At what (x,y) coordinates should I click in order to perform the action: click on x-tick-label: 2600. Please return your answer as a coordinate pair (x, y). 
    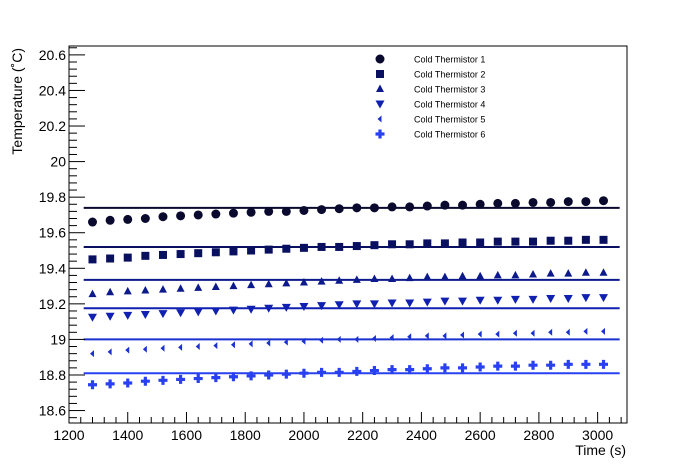
    Looking at the image, I should click on (480, 435).